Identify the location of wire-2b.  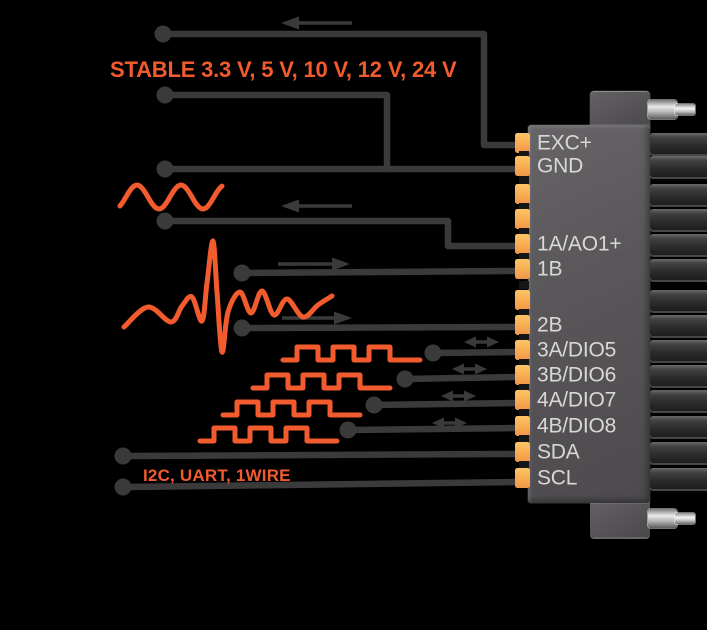
(379, 327).